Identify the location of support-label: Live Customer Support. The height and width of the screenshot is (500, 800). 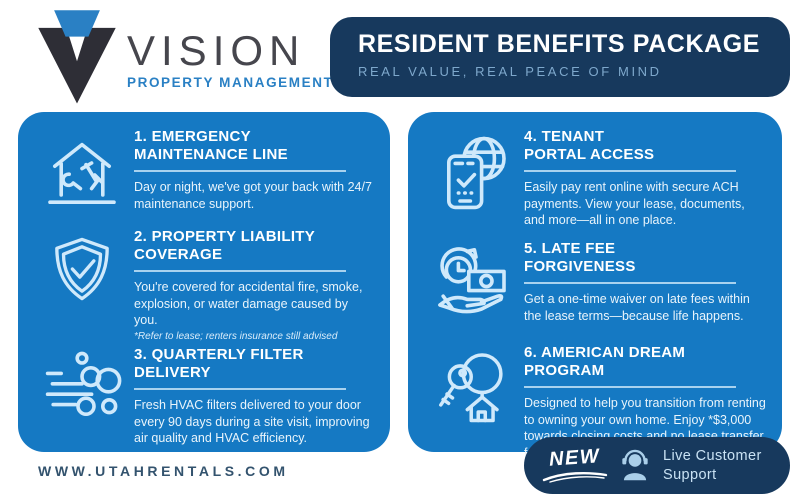
(712, 465).